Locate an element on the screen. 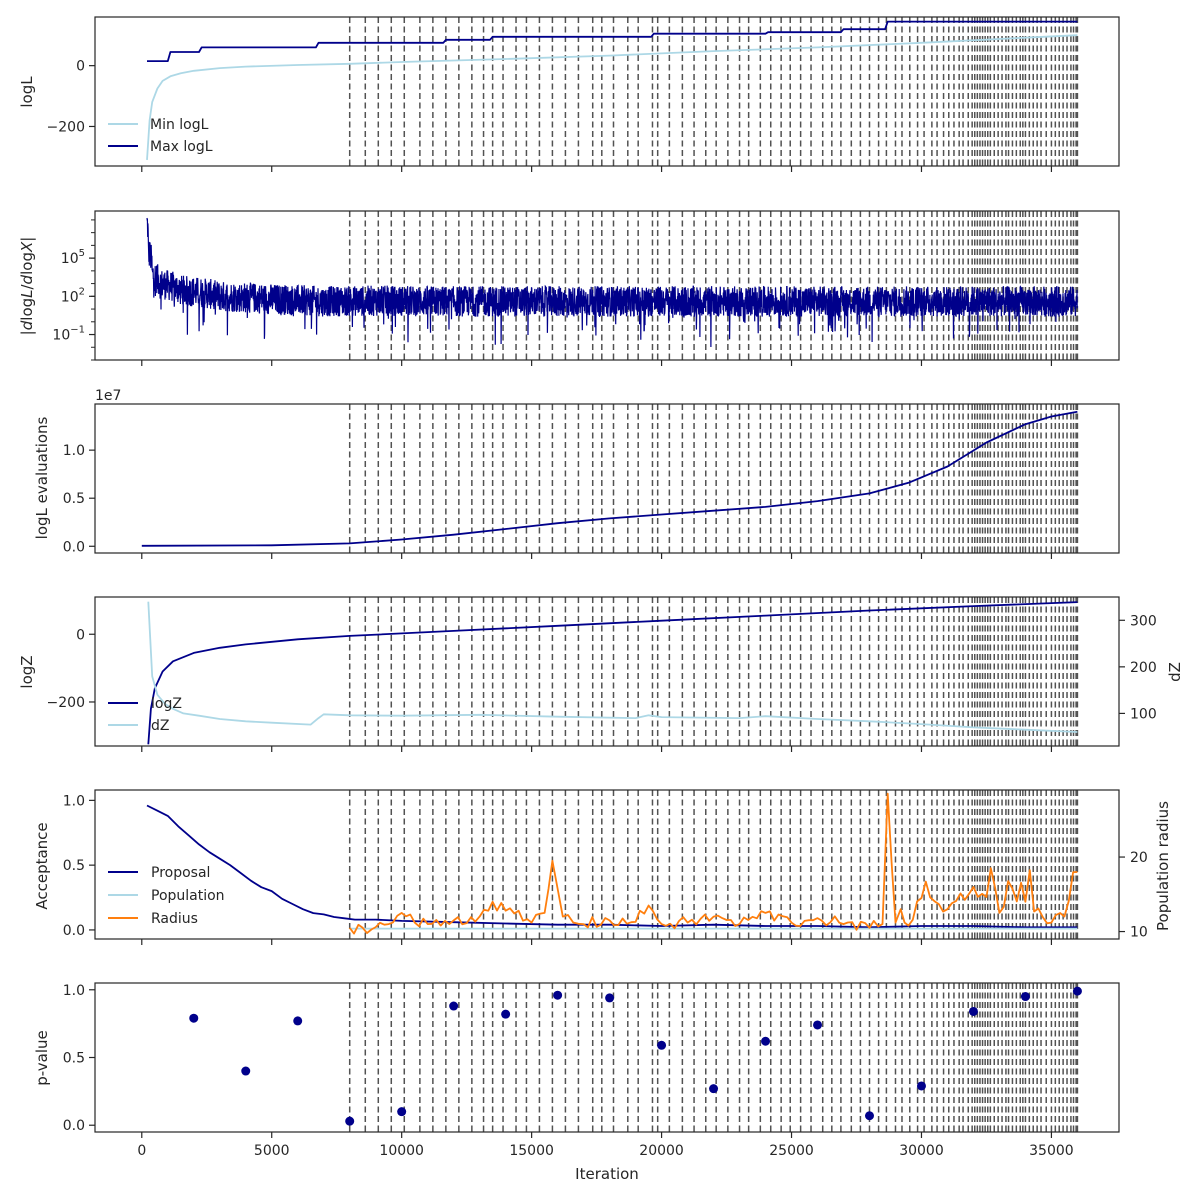  x-tick-label: 25000 is located at coordinates (791, 1151).